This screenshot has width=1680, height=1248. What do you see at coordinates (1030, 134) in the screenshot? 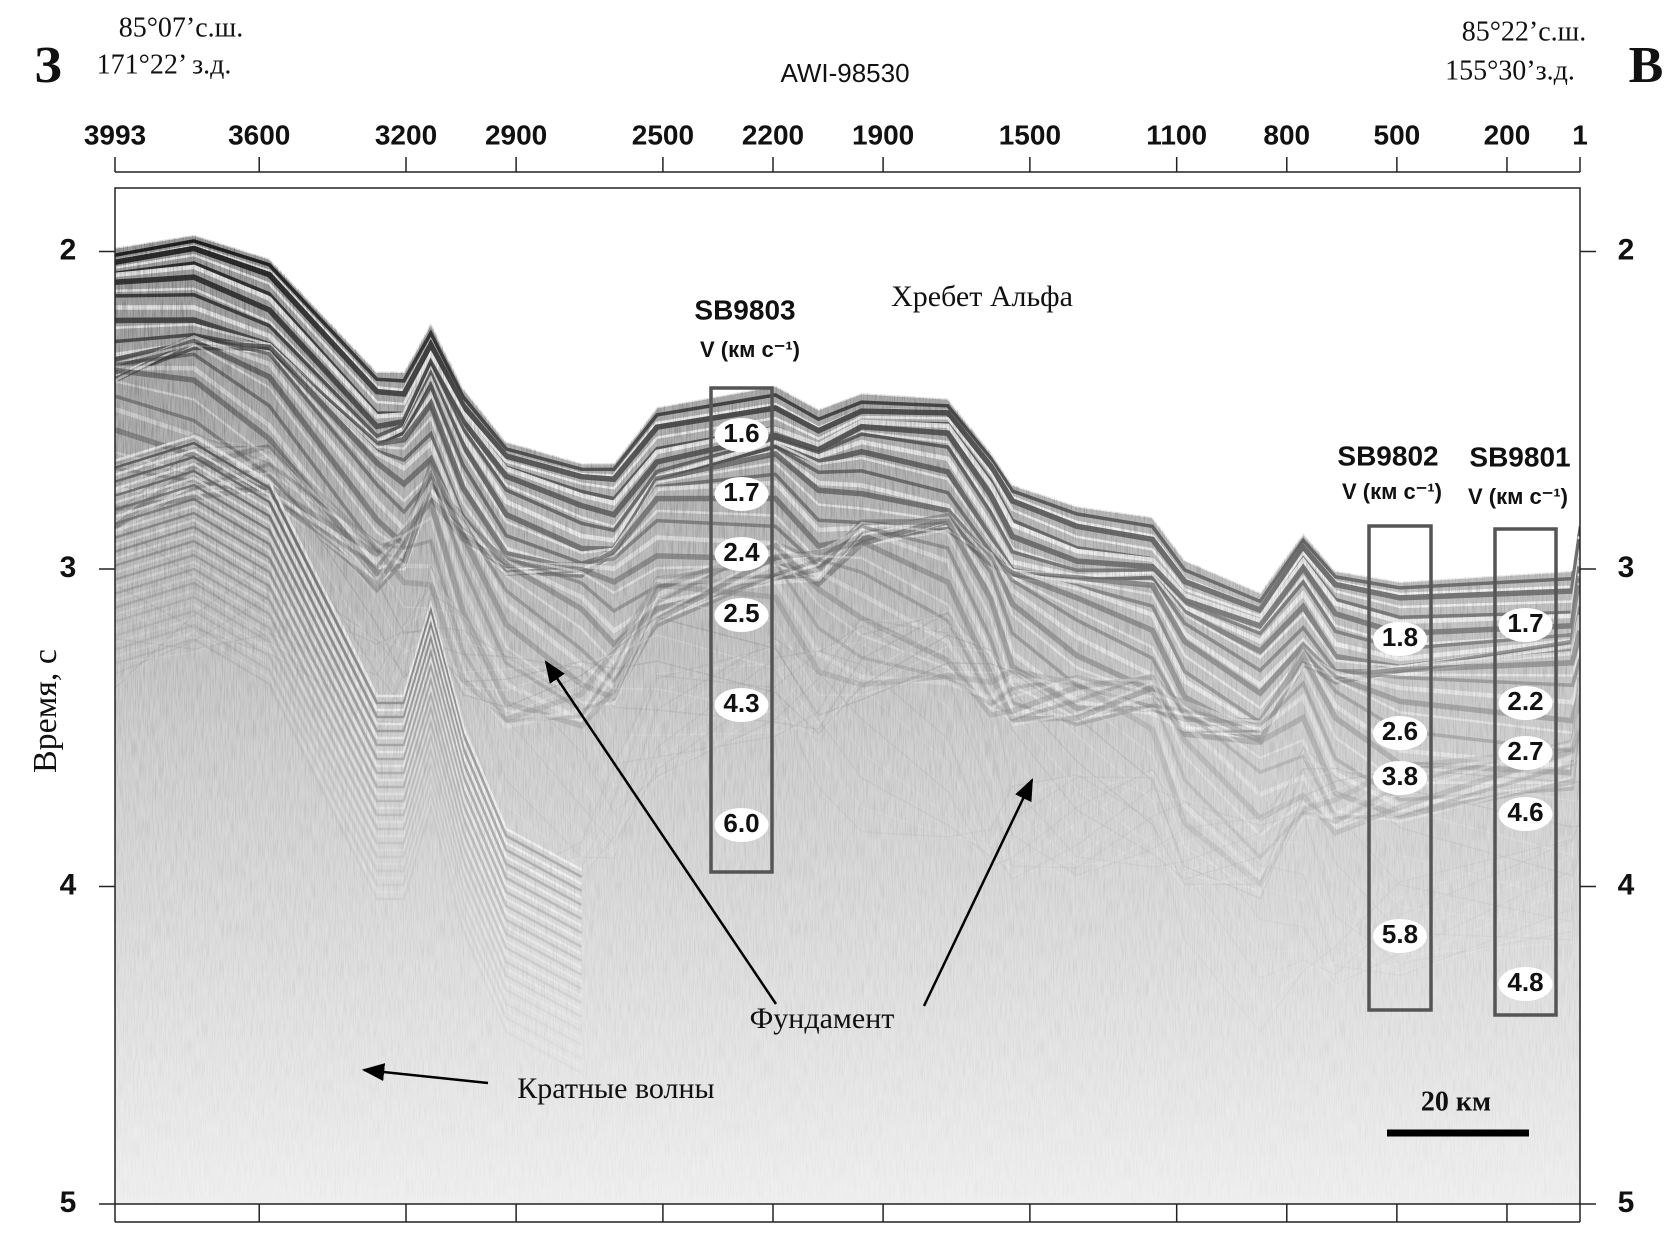
I see `shot-tick-label: 1500` at bounding box center [1030, 134].